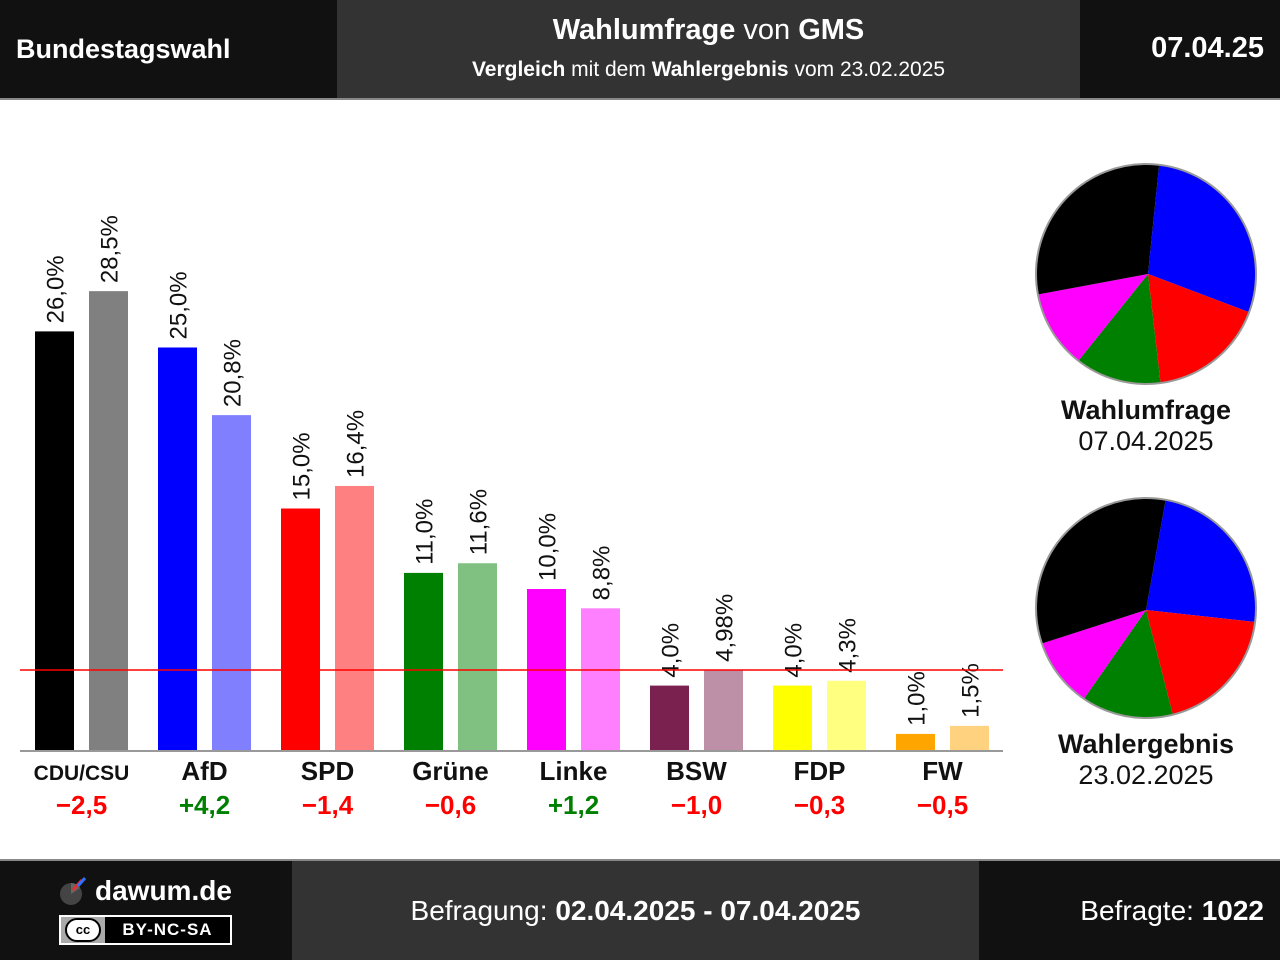  I want to click on value-label-result-2: 16,4%, so click(356, 444).